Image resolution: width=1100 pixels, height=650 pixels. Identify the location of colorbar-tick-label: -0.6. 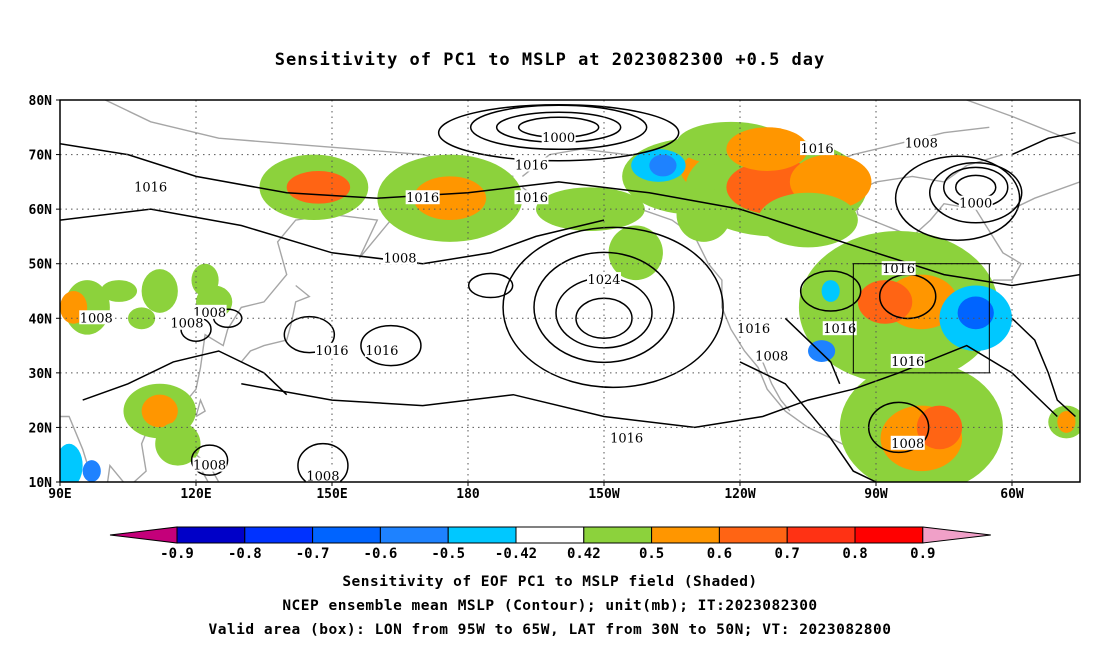
(381, 554).